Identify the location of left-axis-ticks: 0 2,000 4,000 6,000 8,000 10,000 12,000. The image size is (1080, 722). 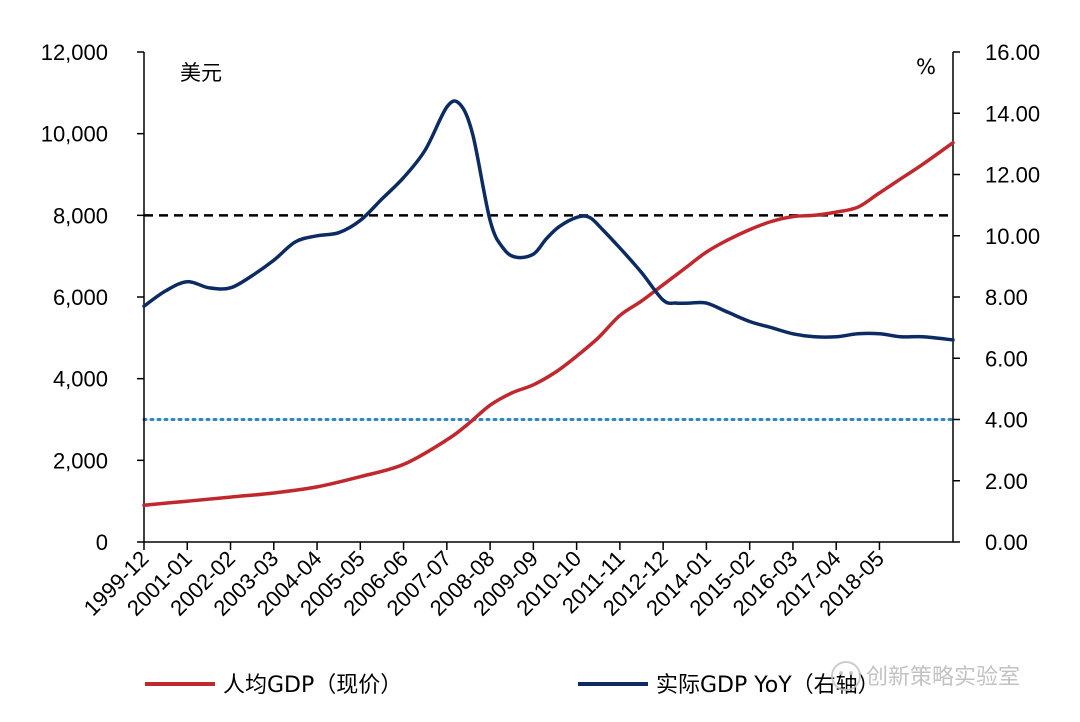
(92, 297).